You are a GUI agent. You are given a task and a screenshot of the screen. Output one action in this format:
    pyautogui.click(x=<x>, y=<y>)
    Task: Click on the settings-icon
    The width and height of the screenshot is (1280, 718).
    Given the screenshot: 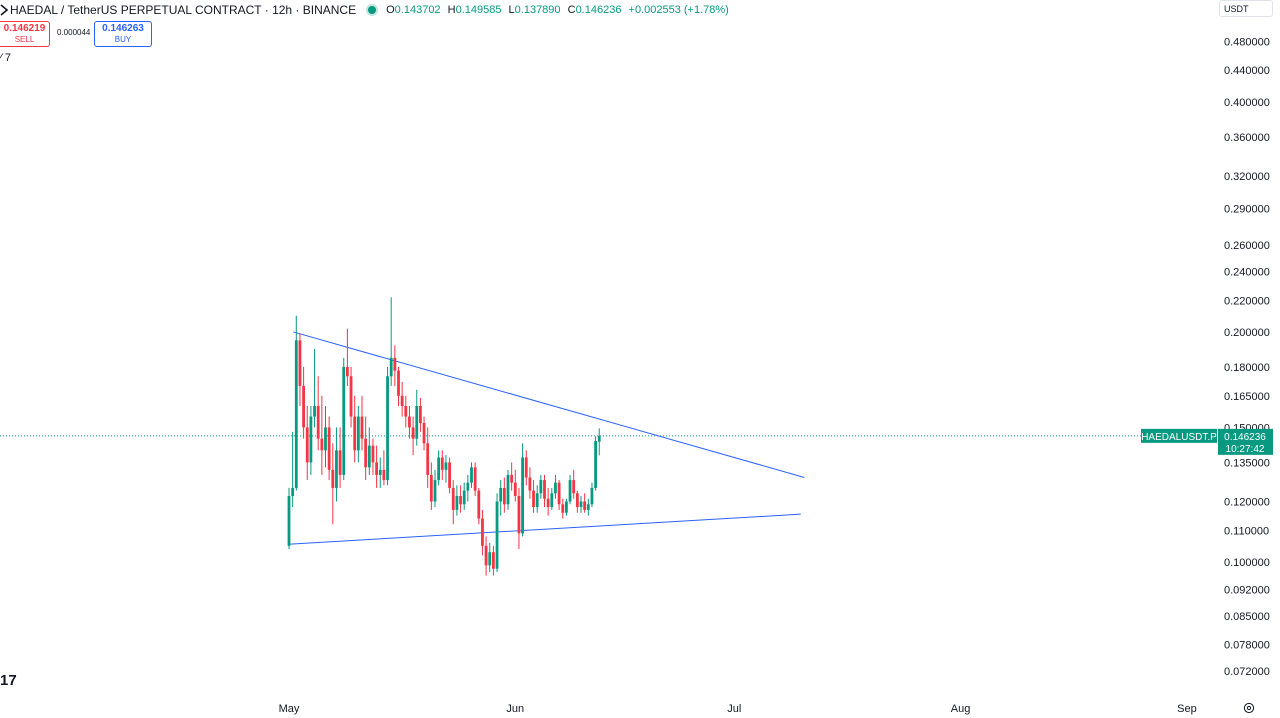 What is the action you would take?
    pyautogui.click(x=1249, y=708)
    